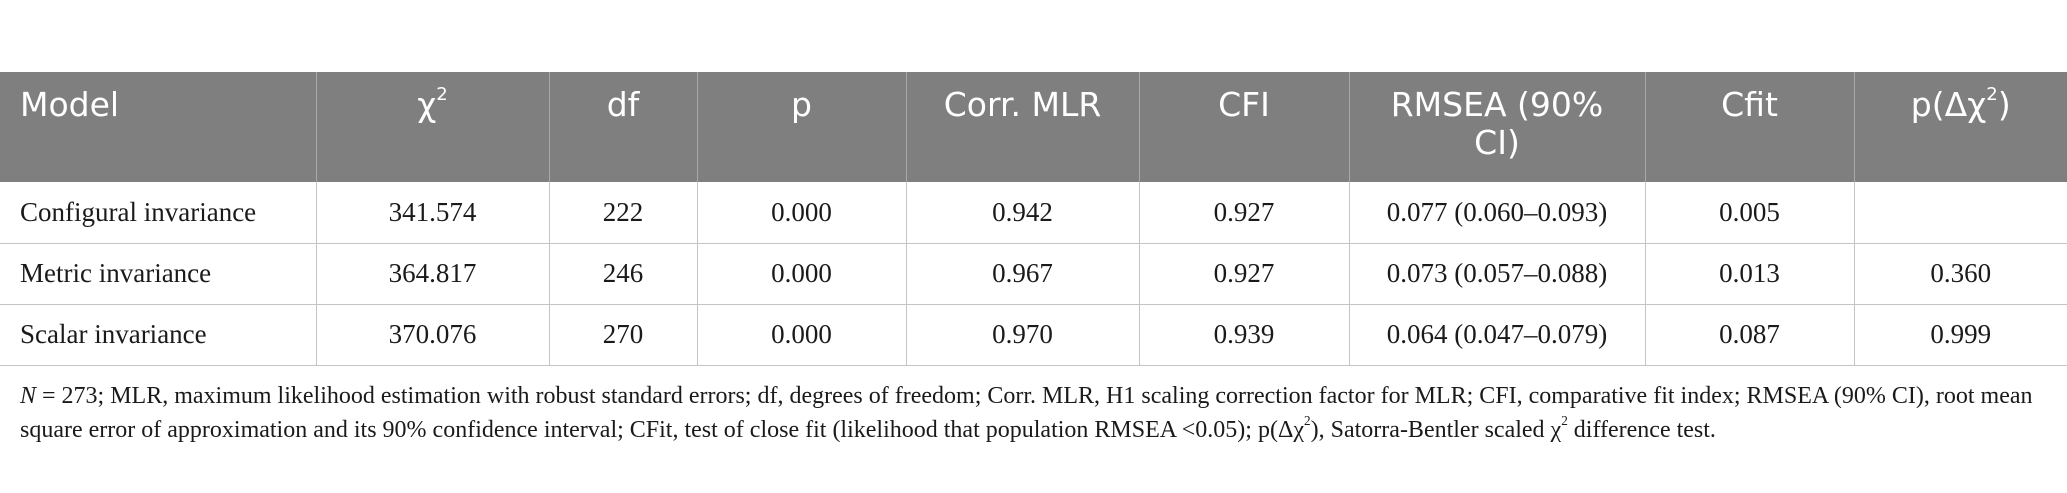 The width and height of the screenshot is (2067, 493). What do you see at coordinates (1022, 335) in the screenshot?
I see `cell-corr-mlr: 0.970` at bounding box center [1022, 335].